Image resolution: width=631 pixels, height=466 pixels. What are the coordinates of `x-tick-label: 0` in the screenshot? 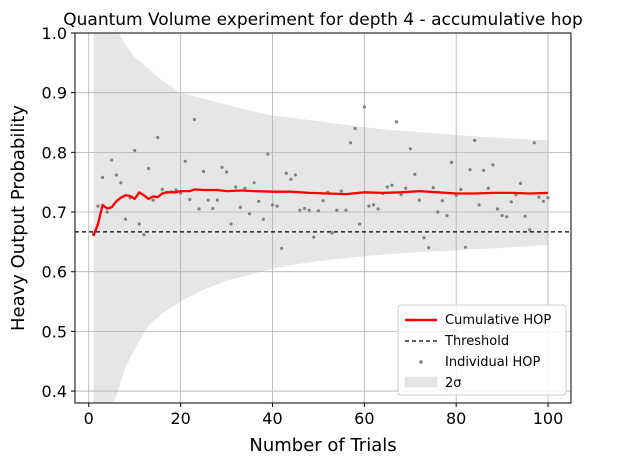 It's located at (89, 418).